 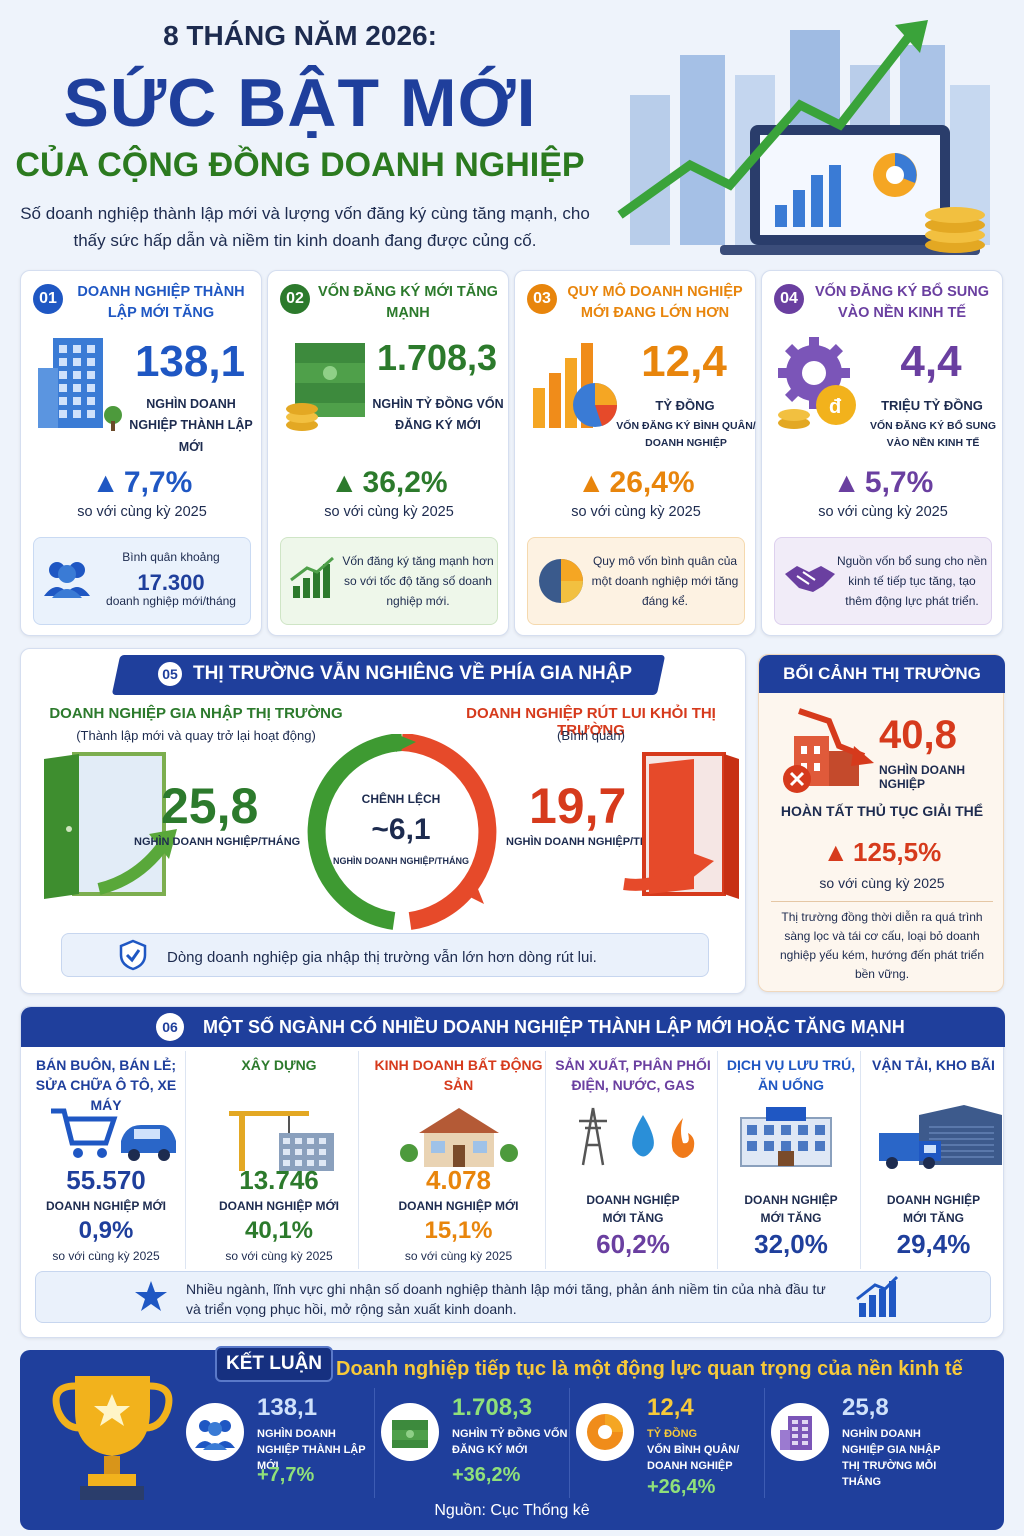 What do you see at coordinates (279, 1065) in the screenshot?
I see `sector-name: XÂY DỰNG` at bounding box center [279, 1065].